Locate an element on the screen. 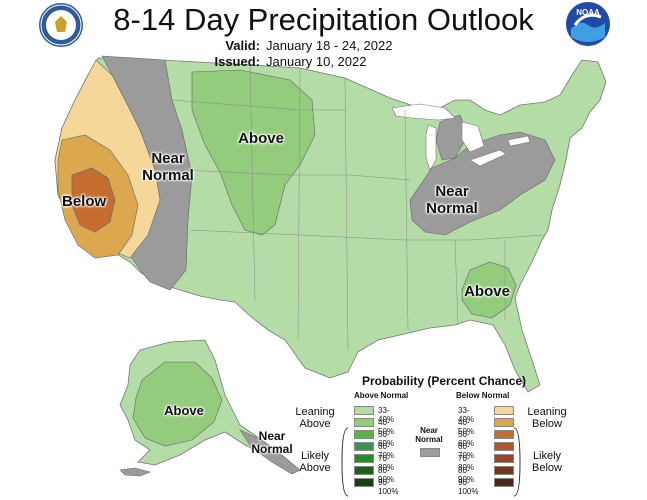 The image size is (647, 500). label-near-normal-alaska: Near Normal is located at coordinates (272, 442).